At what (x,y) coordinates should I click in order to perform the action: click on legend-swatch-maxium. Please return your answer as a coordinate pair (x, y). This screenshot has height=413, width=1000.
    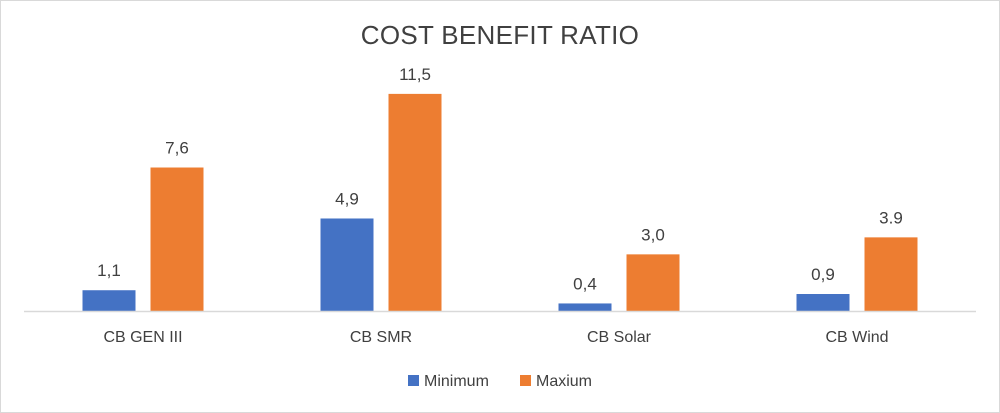
    Looking at the image, I should click on (525, 380).